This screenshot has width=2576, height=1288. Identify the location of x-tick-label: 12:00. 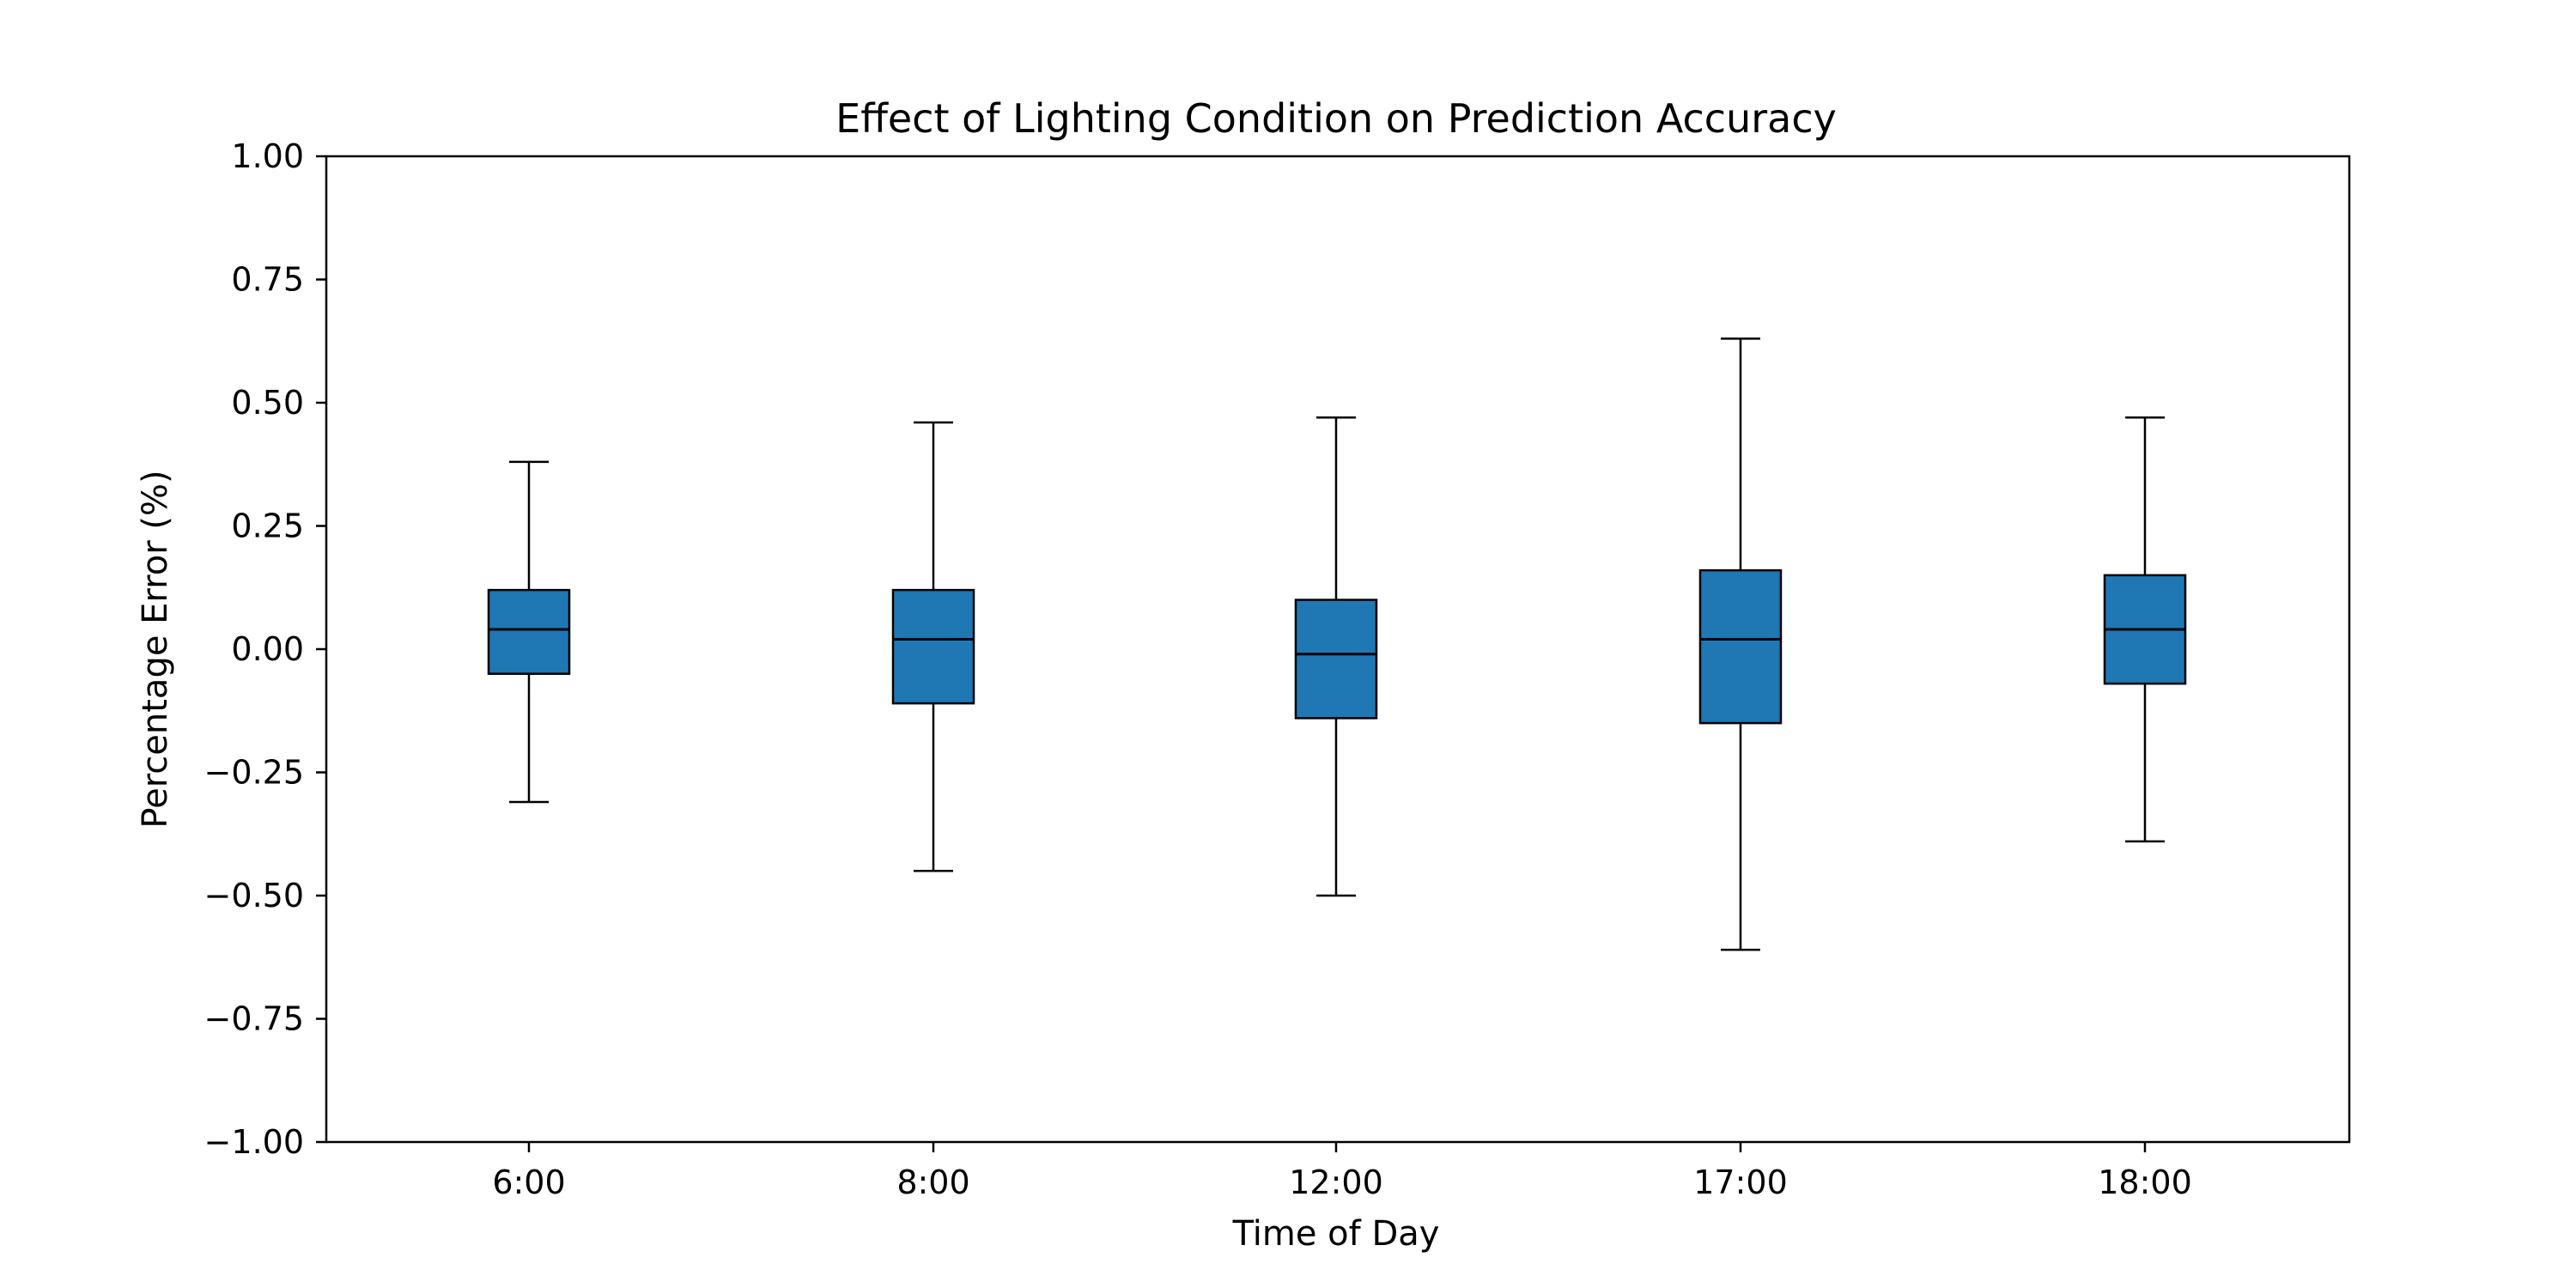
(1336, 1182).